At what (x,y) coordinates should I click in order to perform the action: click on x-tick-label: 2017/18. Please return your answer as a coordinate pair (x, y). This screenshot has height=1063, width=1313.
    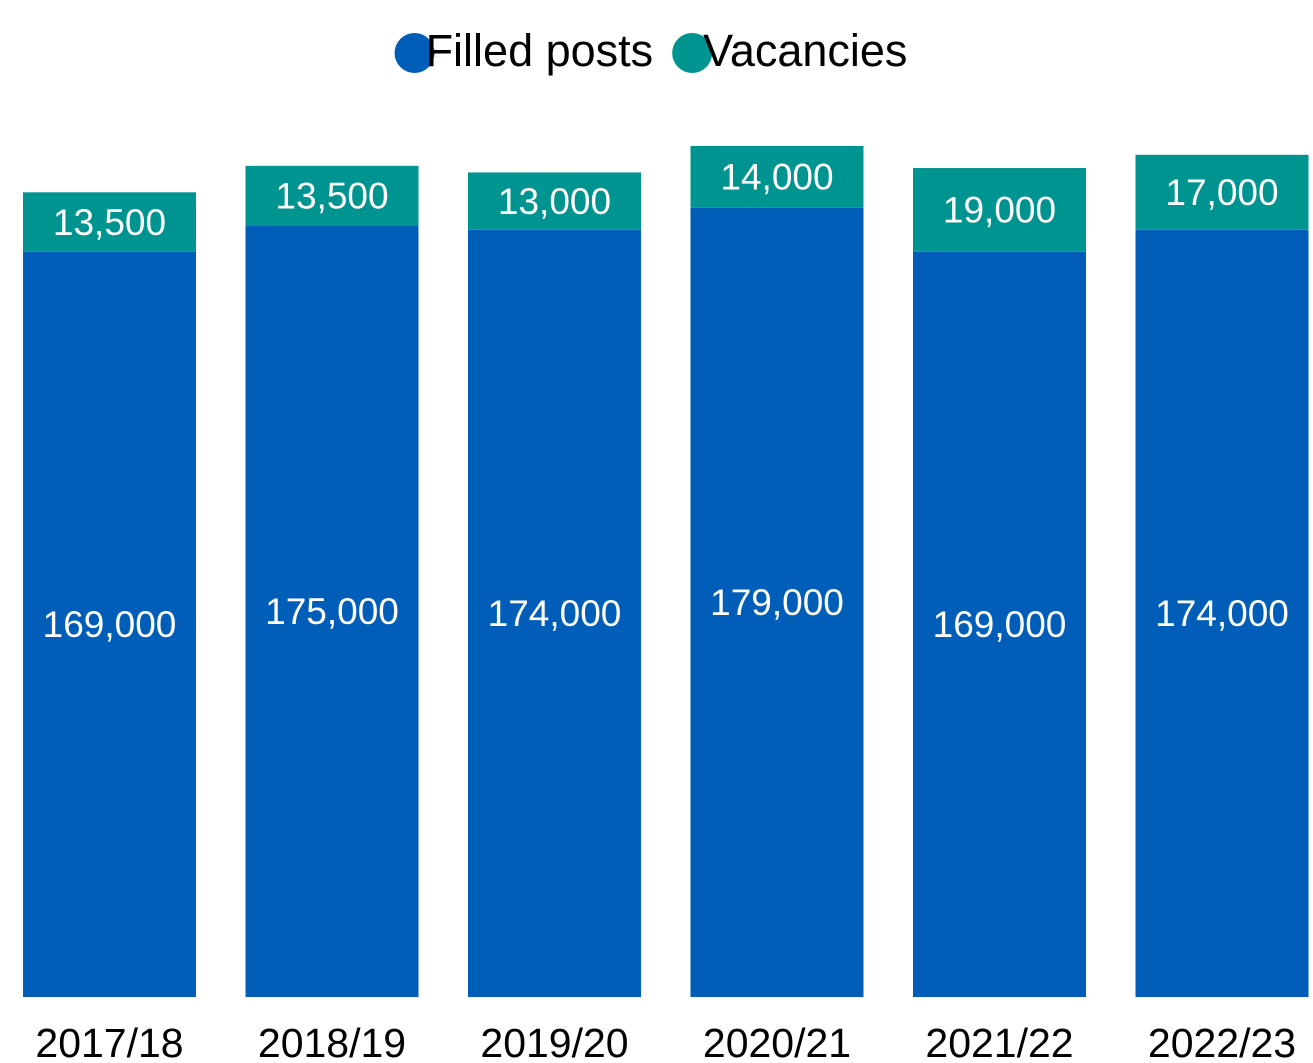
    Looking at the image, I should click on (109, 1041).